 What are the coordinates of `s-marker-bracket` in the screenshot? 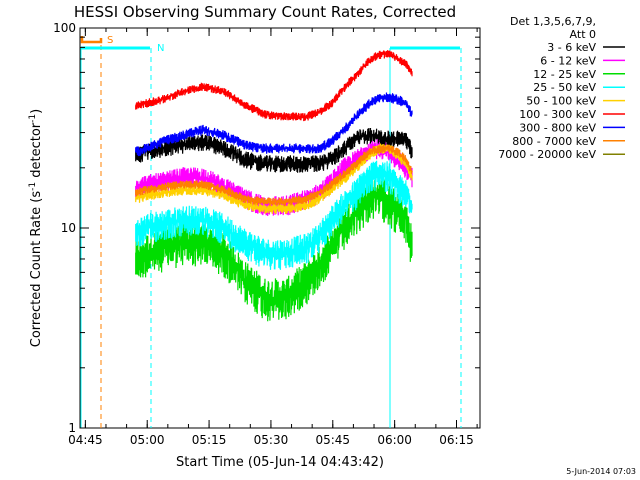 It's located at (91, 40).